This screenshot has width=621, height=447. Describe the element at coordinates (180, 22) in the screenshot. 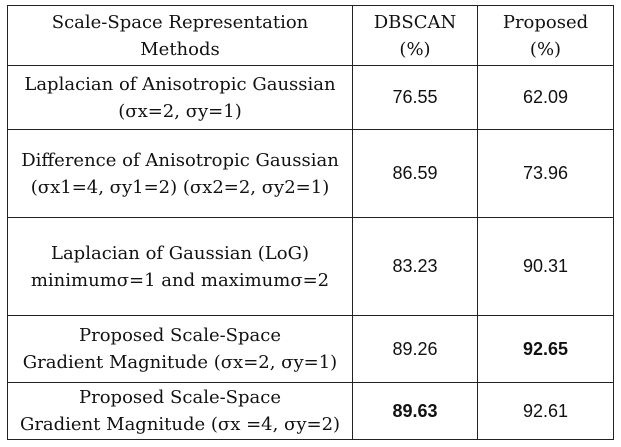

I see `header-method-line1: Scale-Space Representation` at that location.